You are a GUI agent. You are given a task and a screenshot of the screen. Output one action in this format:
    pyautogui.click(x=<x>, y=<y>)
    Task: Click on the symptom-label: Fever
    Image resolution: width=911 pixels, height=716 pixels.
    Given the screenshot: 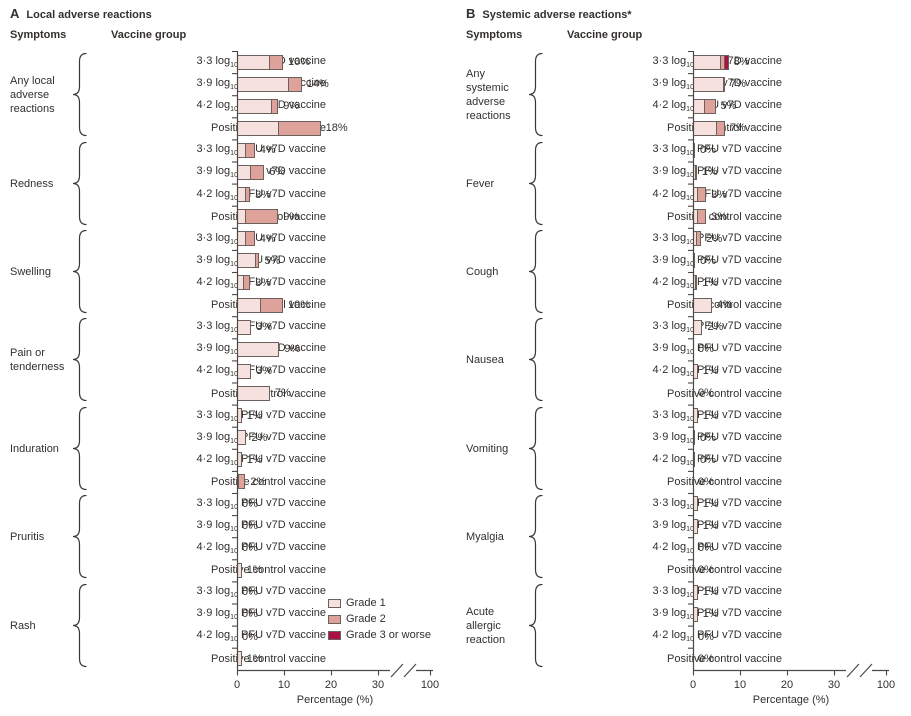 What is the action you would take?
    pyautogui.click(x=480, y=183)
    